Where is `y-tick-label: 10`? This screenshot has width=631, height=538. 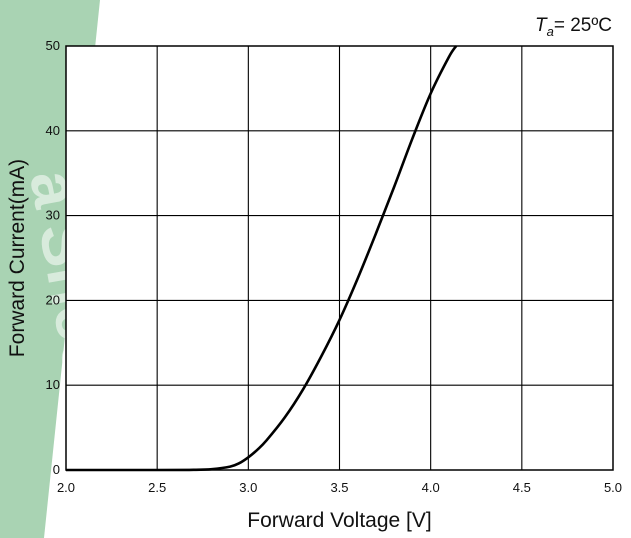 y-tick-label: 10 is located at coordinates (53, 384).